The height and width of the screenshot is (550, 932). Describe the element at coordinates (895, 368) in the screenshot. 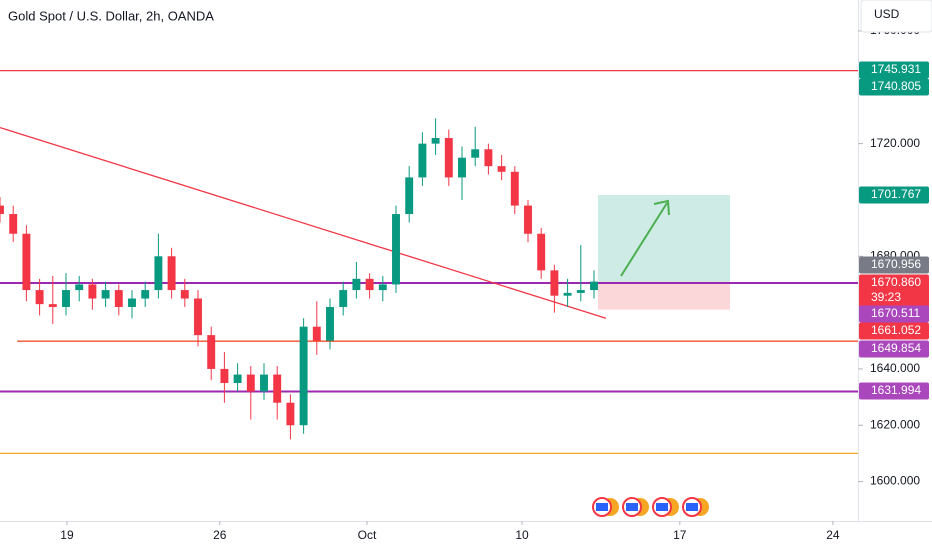

I see `y-tick-label: 1640.000` at that location.